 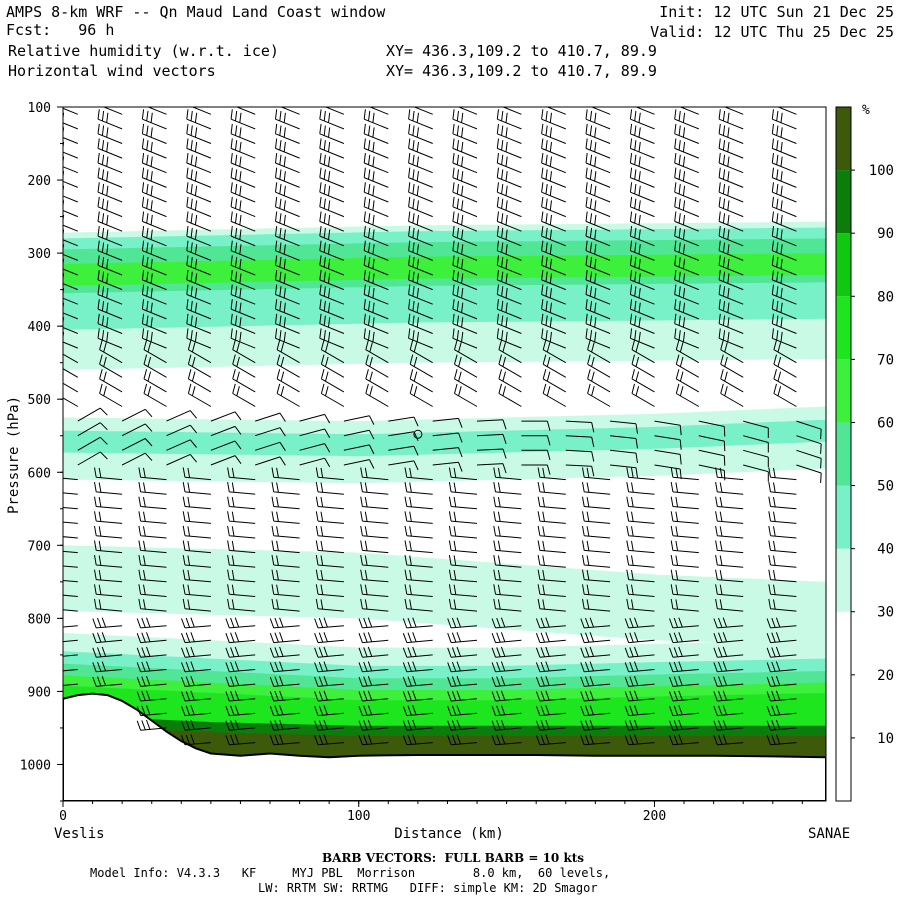 What do you see at coordinates (843, 454) in the screenshot?
I see `colorbar-border` at bounding box center [843, 454].